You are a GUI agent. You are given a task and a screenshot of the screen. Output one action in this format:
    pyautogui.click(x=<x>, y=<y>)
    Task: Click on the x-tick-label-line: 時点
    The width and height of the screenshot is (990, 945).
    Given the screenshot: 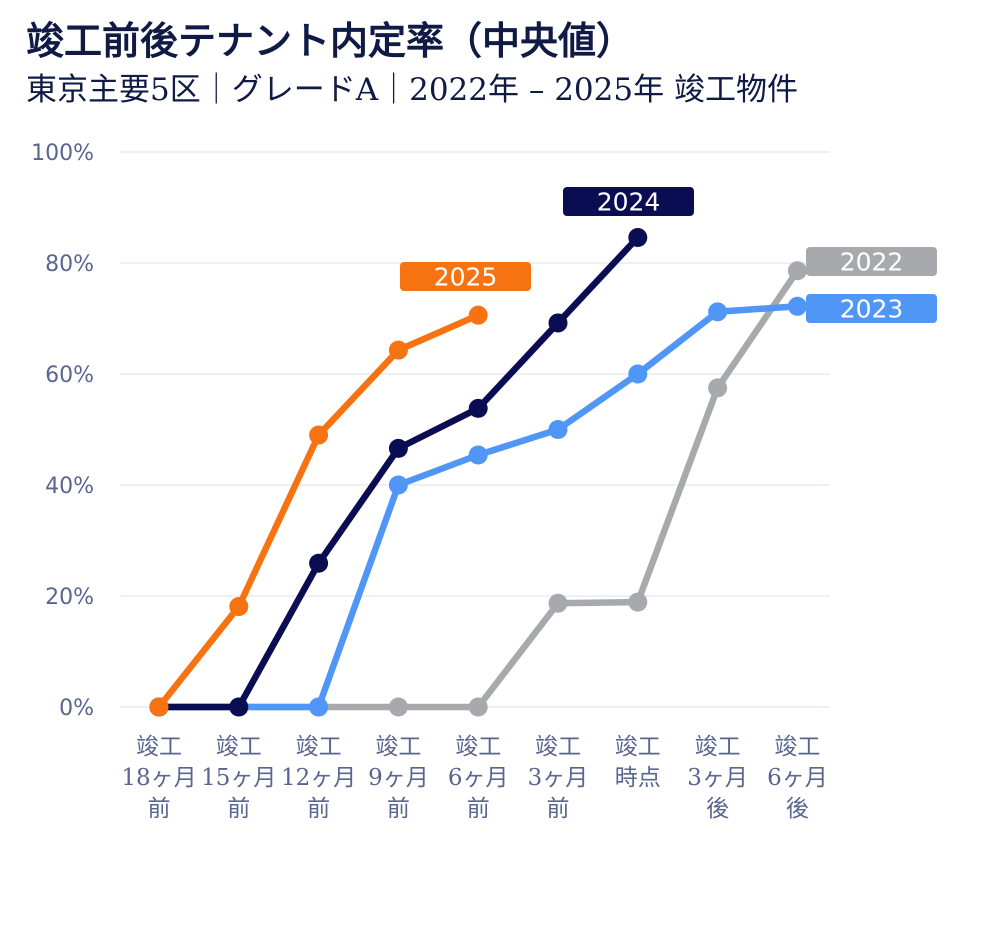 What is the action you would take?
    pyautogui.click(x=638, y=778)
    